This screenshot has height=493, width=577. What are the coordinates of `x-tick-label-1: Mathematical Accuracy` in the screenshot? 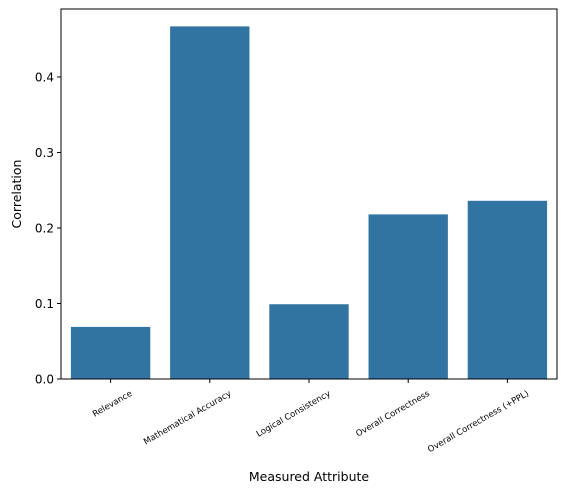 It's located at (187, 418).